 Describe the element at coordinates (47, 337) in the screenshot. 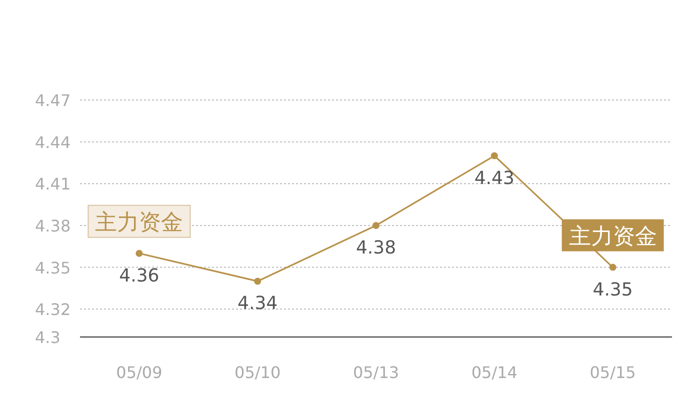

I see `y-tick-label: 4.3` at that location.